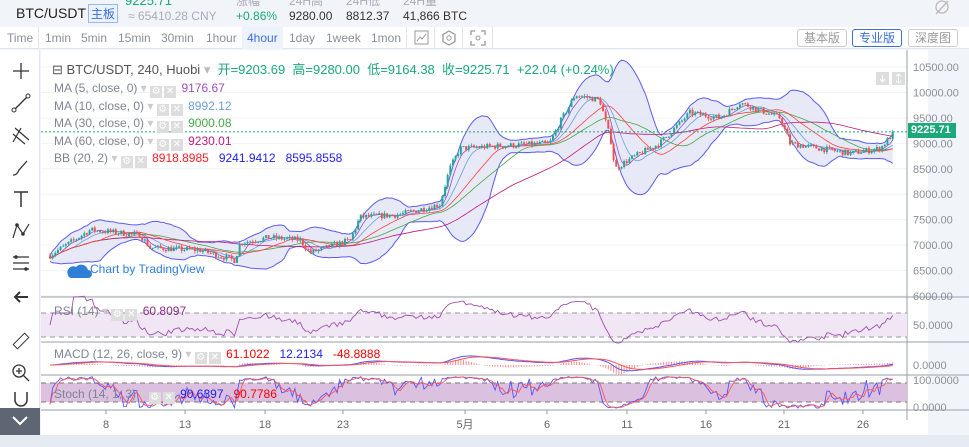  I want to click on brush-icon, so click(21, 167).